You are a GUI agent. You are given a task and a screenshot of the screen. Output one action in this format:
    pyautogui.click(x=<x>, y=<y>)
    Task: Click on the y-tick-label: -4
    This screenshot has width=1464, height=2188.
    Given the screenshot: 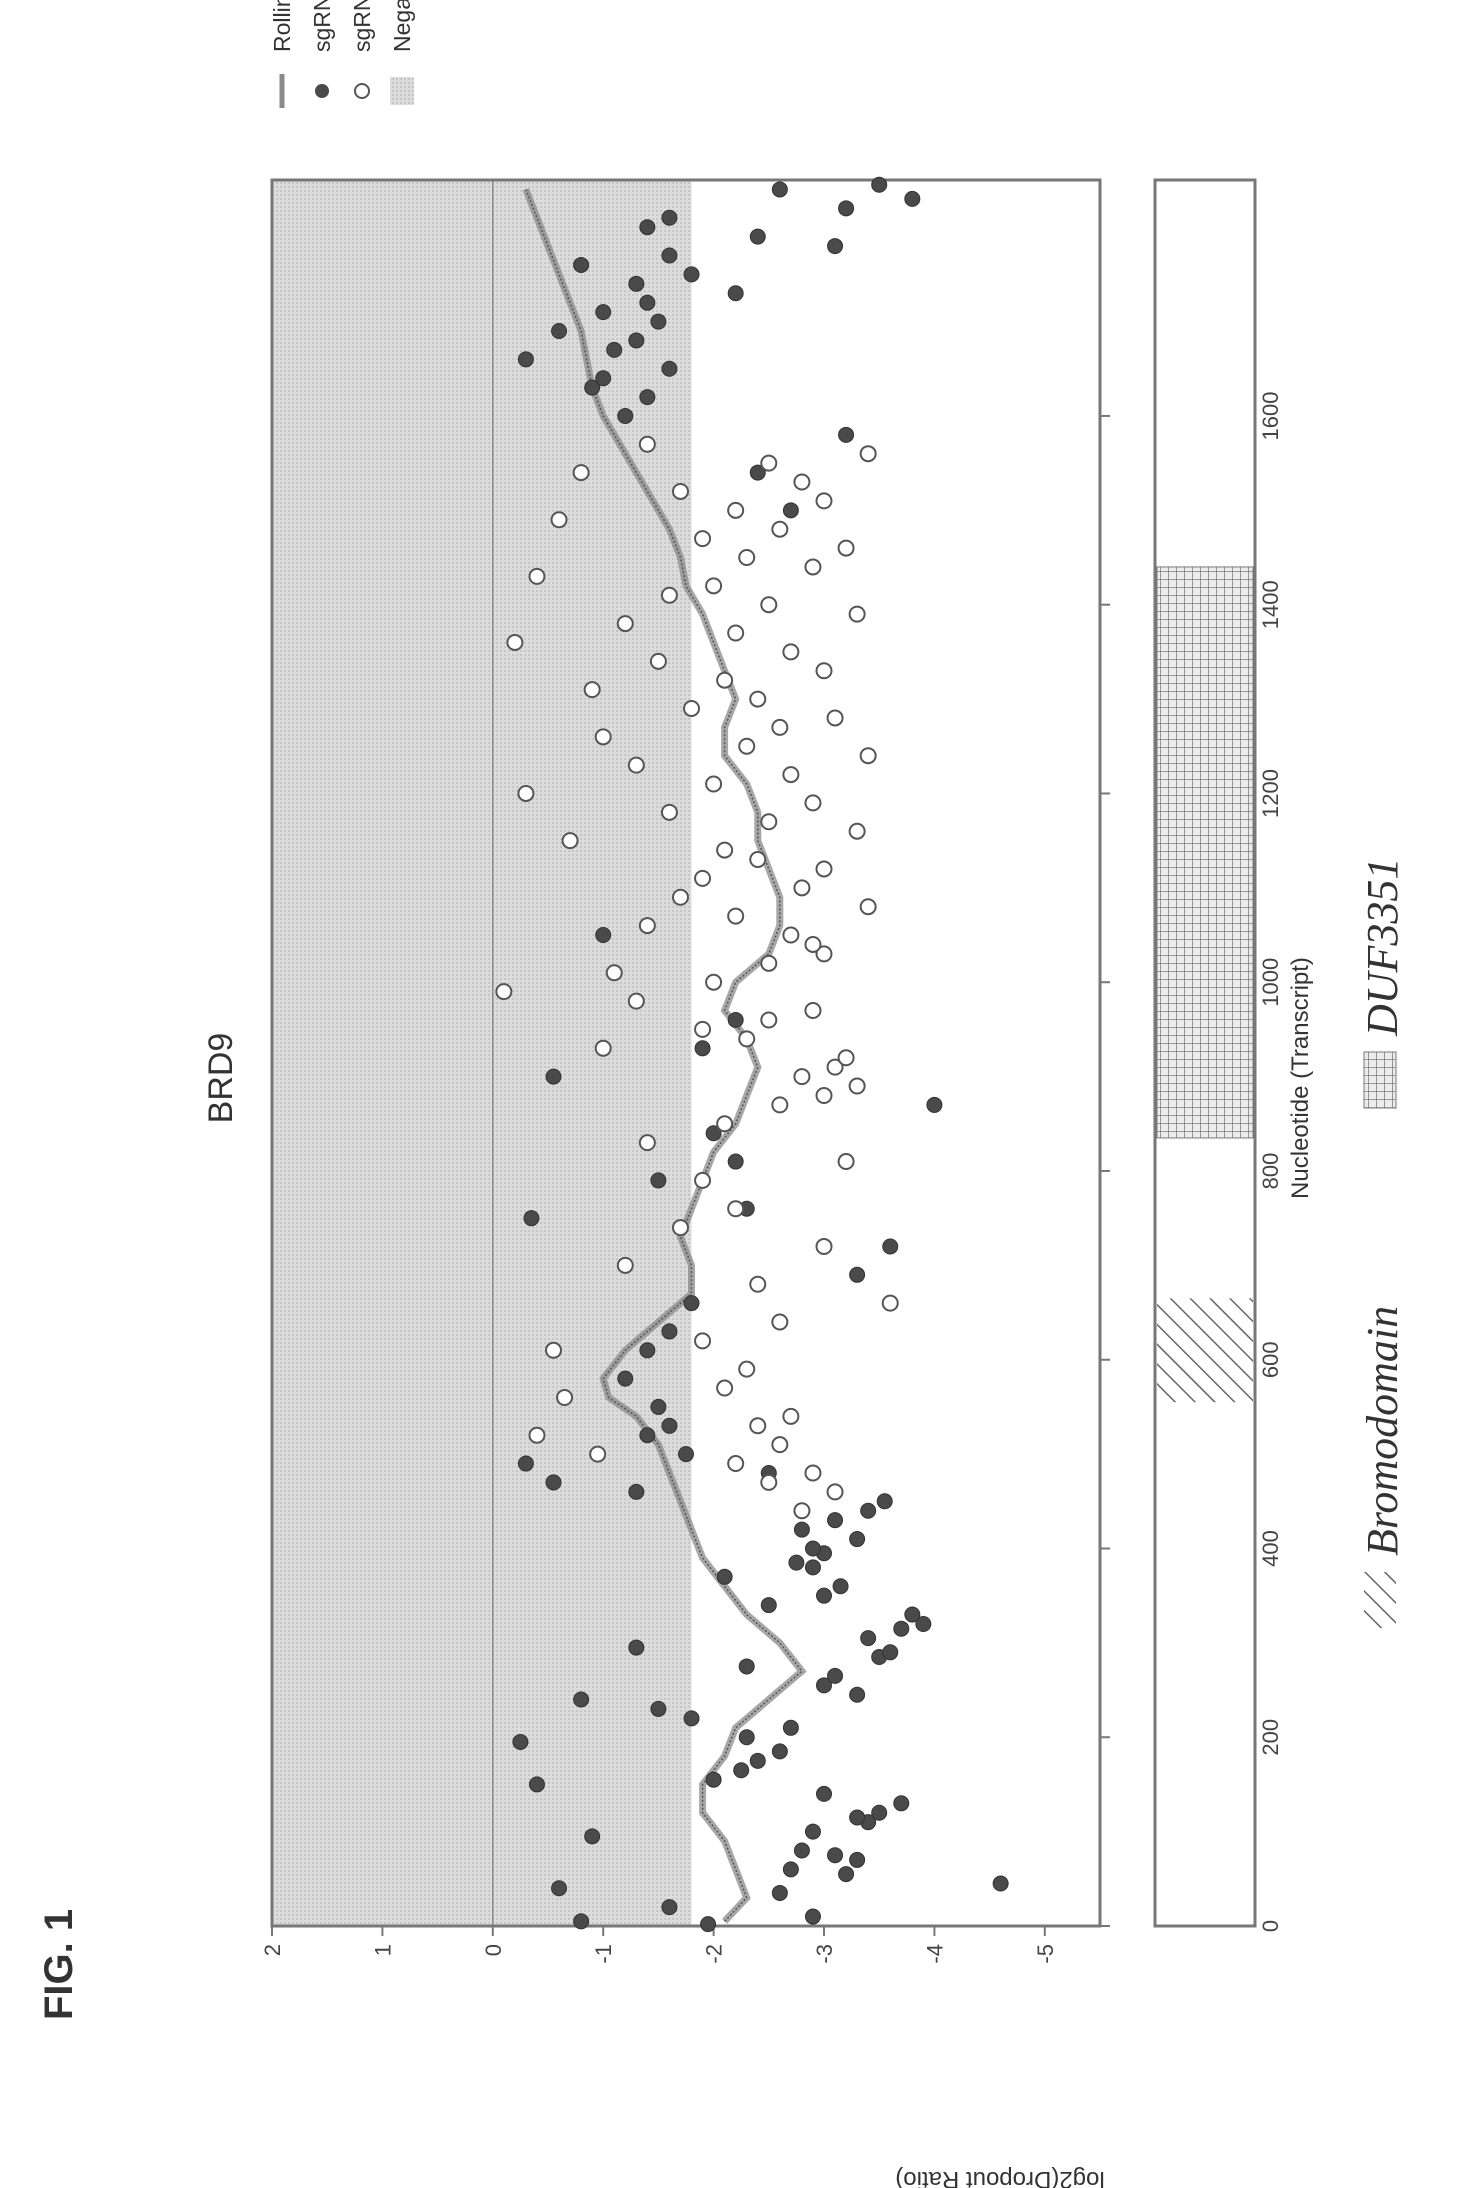 What is the action you would take?
    pyautogui.click(x=934, y=1954)
    